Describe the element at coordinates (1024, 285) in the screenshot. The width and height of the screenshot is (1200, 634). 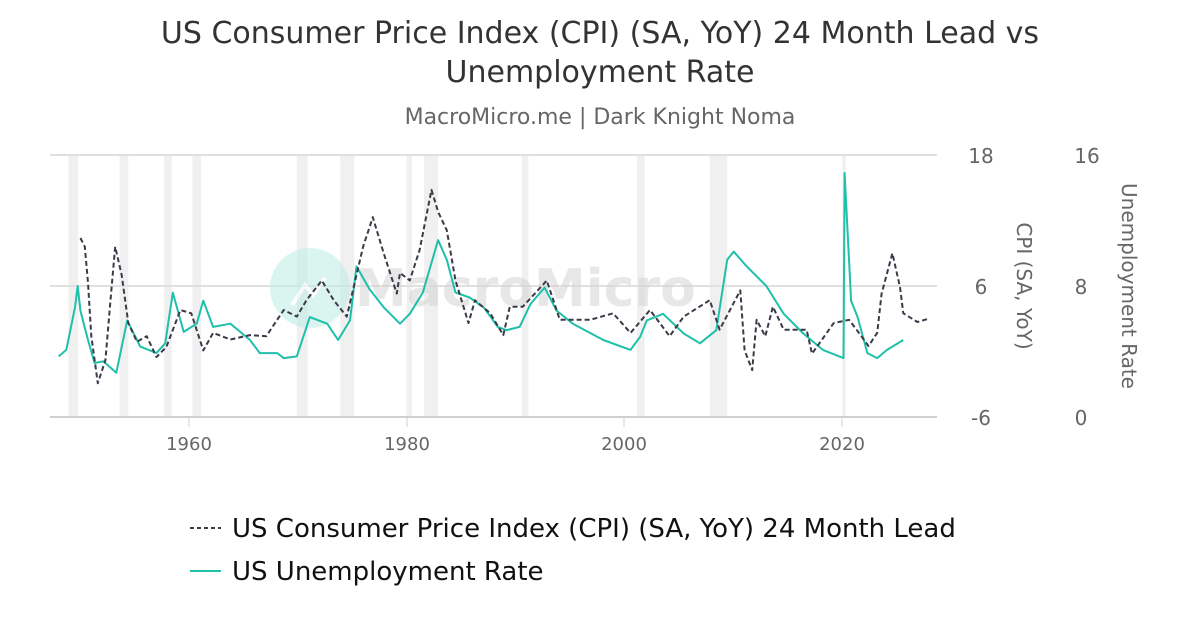
I see `y-left-axis-title: CPI (SA, YoY)` at that location.